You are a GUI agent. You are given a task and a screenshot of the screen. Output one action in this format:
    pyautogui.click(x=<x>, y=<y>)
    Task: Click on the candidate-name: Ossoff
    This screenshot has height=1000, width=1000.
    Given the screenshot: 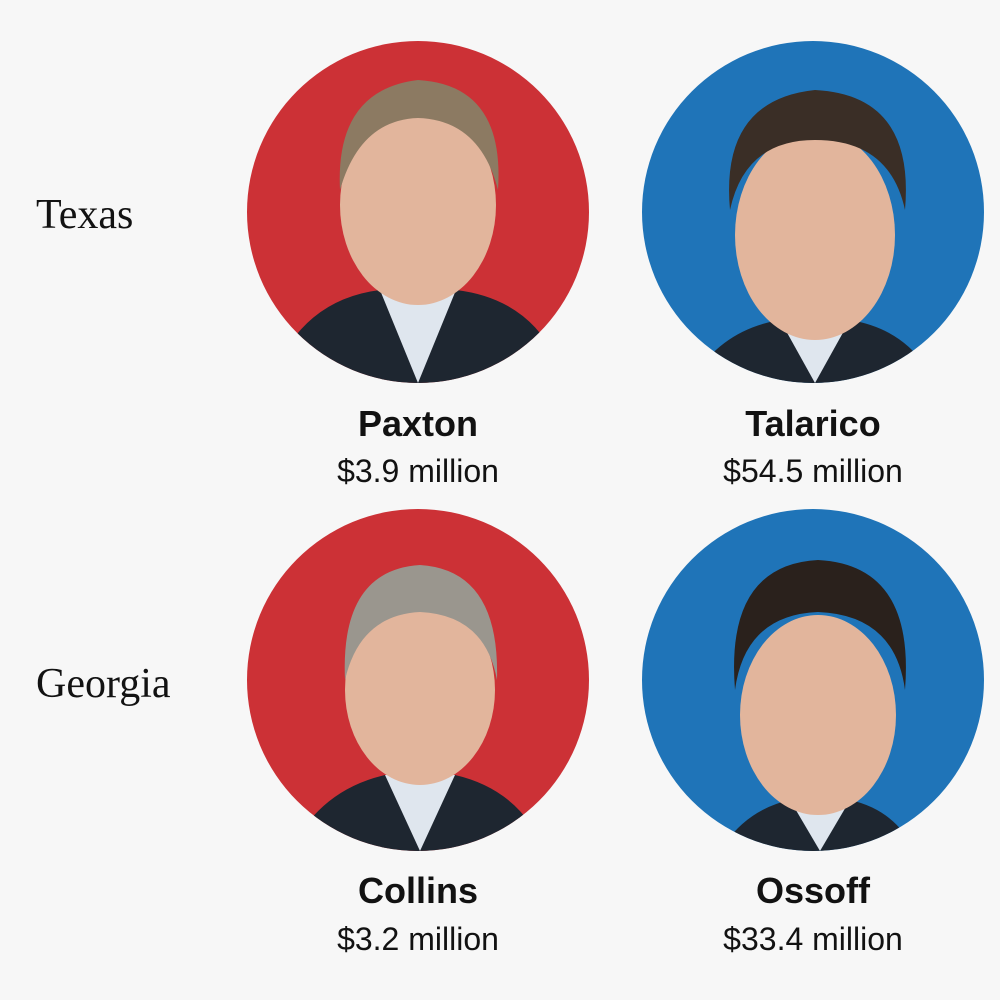 What is the action you would take?
    pyautogui.click(x=813, y=890)
    